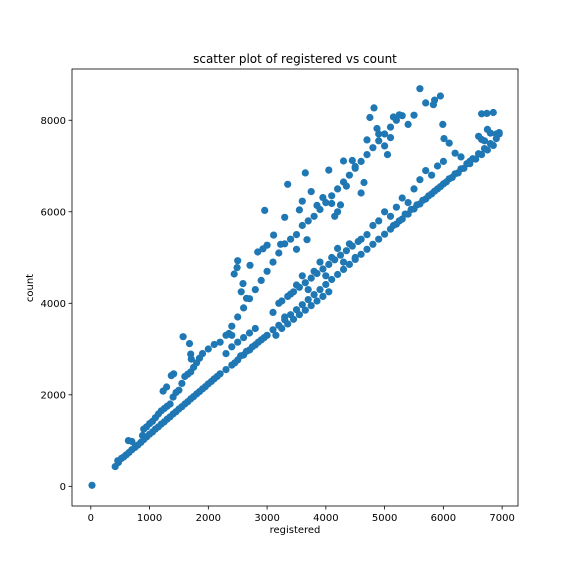  What do you see at coordinates (53, 121) in the screenshot?
I see `y-tick-label: 8000` at bounding box center [53, 121].